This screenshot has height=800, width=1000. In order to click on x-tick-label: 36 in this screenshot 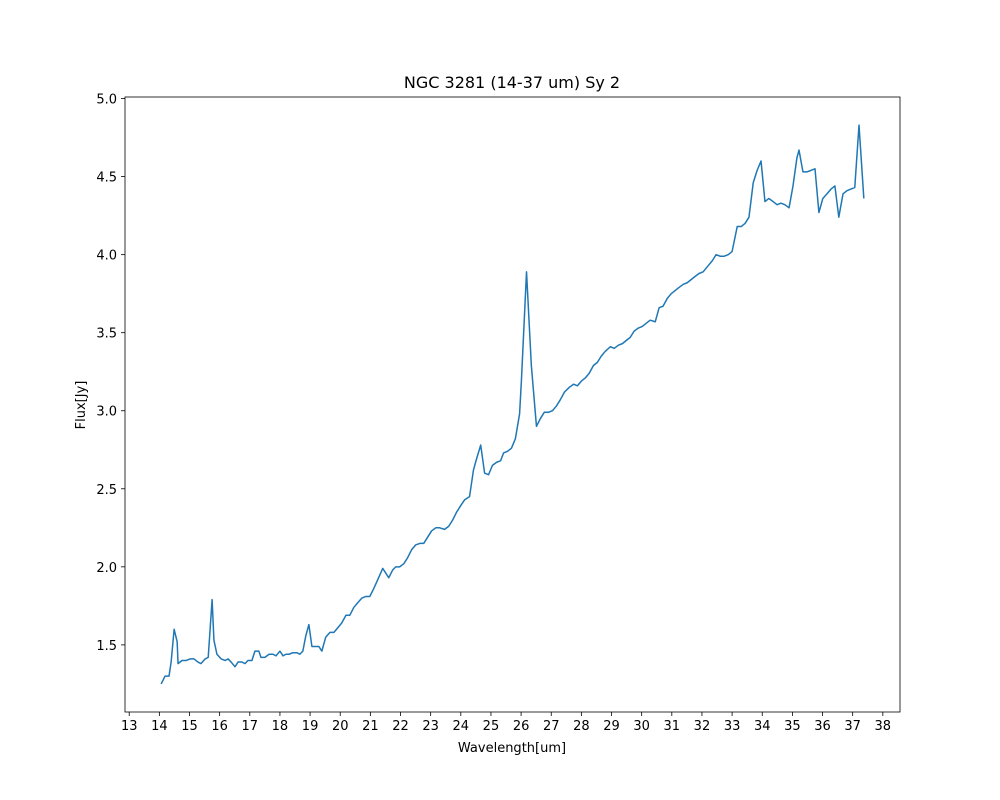, I will do `click(822, 726)`.